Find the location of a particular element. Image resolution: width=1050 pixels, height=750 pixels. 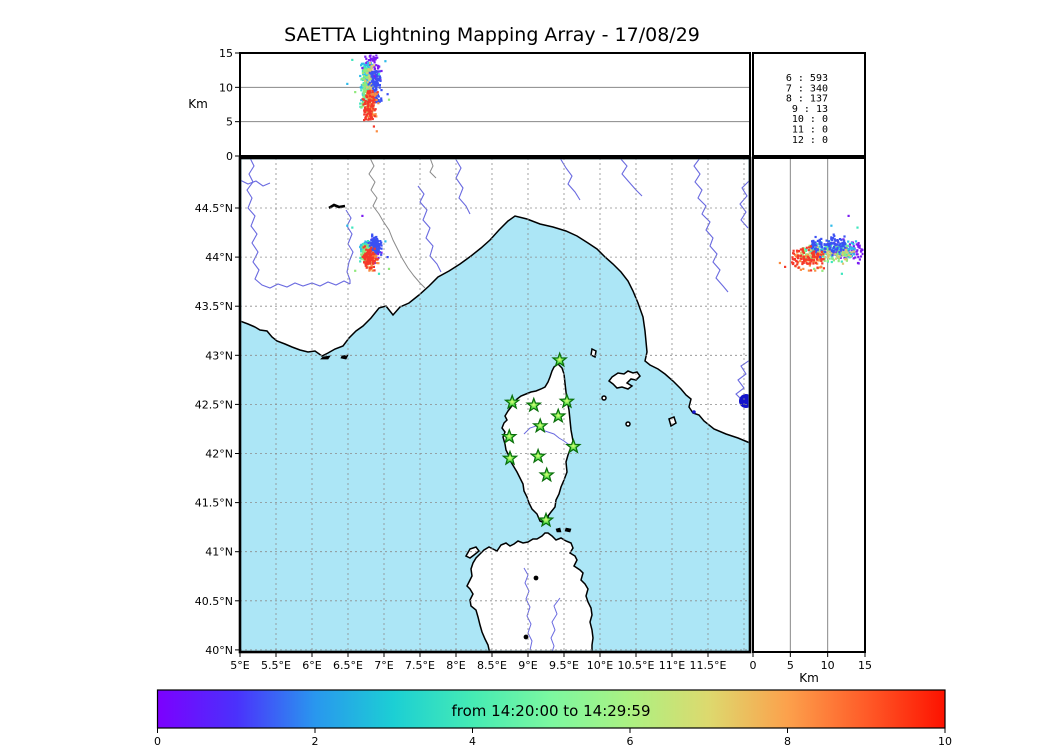

pianosa-island is located at coordinates (604, 398).